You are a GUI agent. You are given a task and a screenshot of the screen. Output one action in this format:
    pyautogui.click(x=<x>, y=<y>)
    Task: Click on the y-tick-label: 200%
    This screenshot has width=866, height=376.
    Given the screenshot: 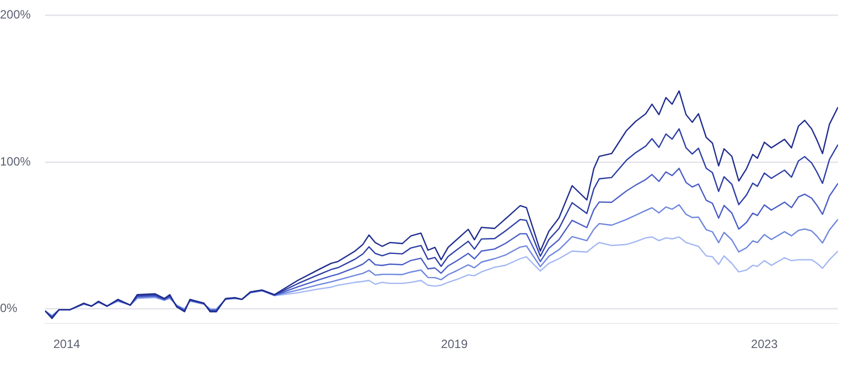 What is the action you would take?
    pyautogui.click(x=16, y=15)
    